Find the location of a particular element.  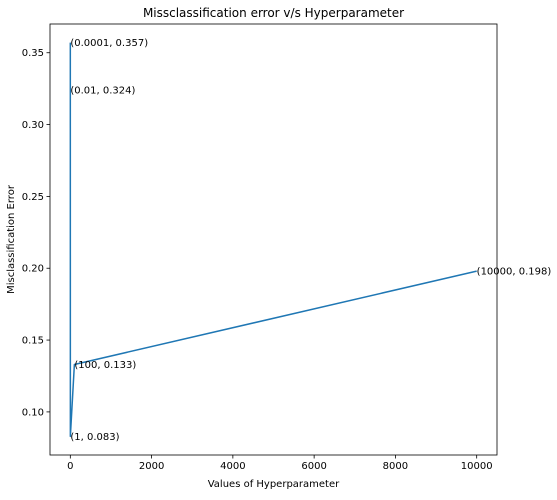

y-tick-label: 0.15 is located at coordinates (33, 341).